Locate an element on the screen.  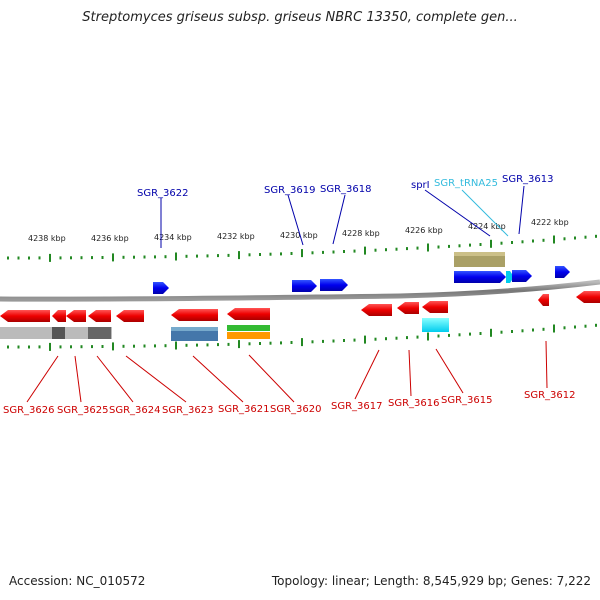
scale-label-4228: 4228 kbp is located at coordinates (361, 233).